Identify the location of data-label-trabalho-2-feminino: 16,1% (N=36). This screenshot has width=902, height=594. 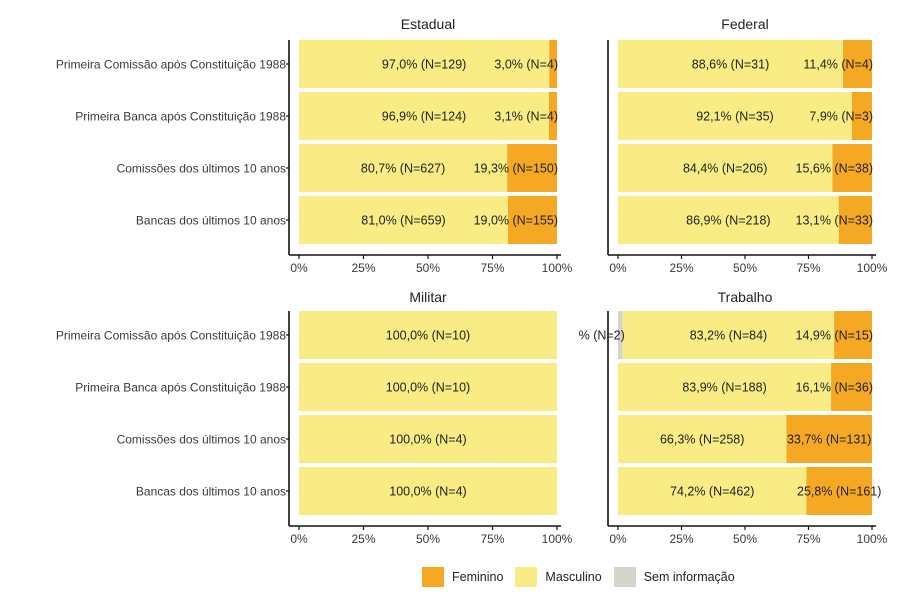
(834, 388).